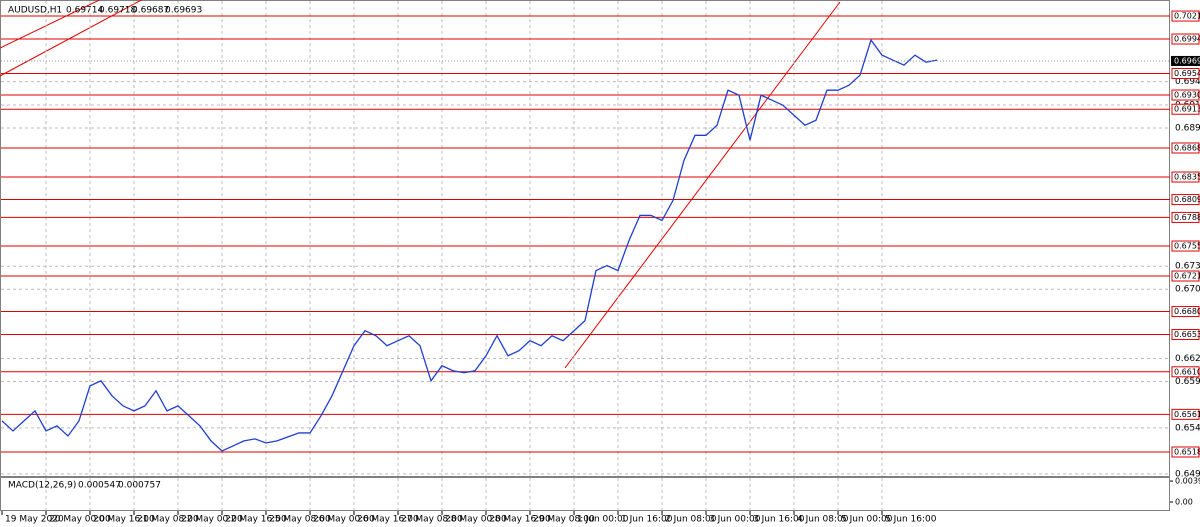 The height and width of the screenshot is (527, 1200). I want to click on level-label: 0.68689, so click(1187, 147).